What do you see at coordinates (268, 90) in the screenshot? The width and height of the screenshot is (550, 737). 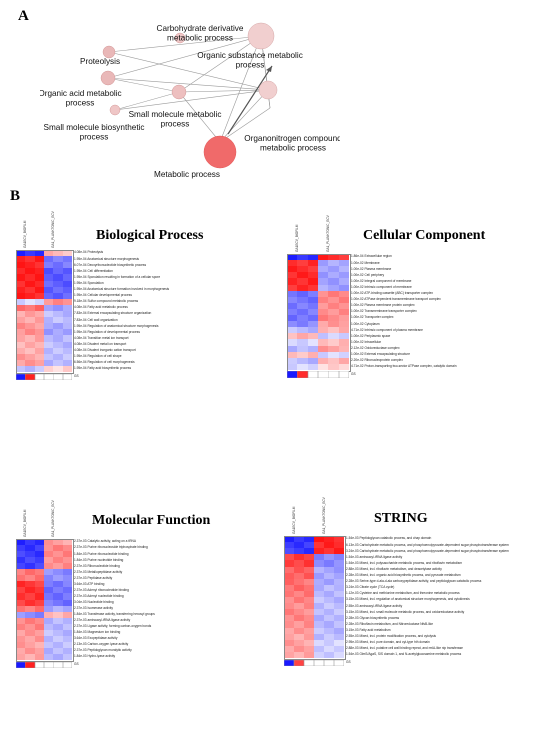 I see `node-organonitrogen` at bounding box center [268, 90].